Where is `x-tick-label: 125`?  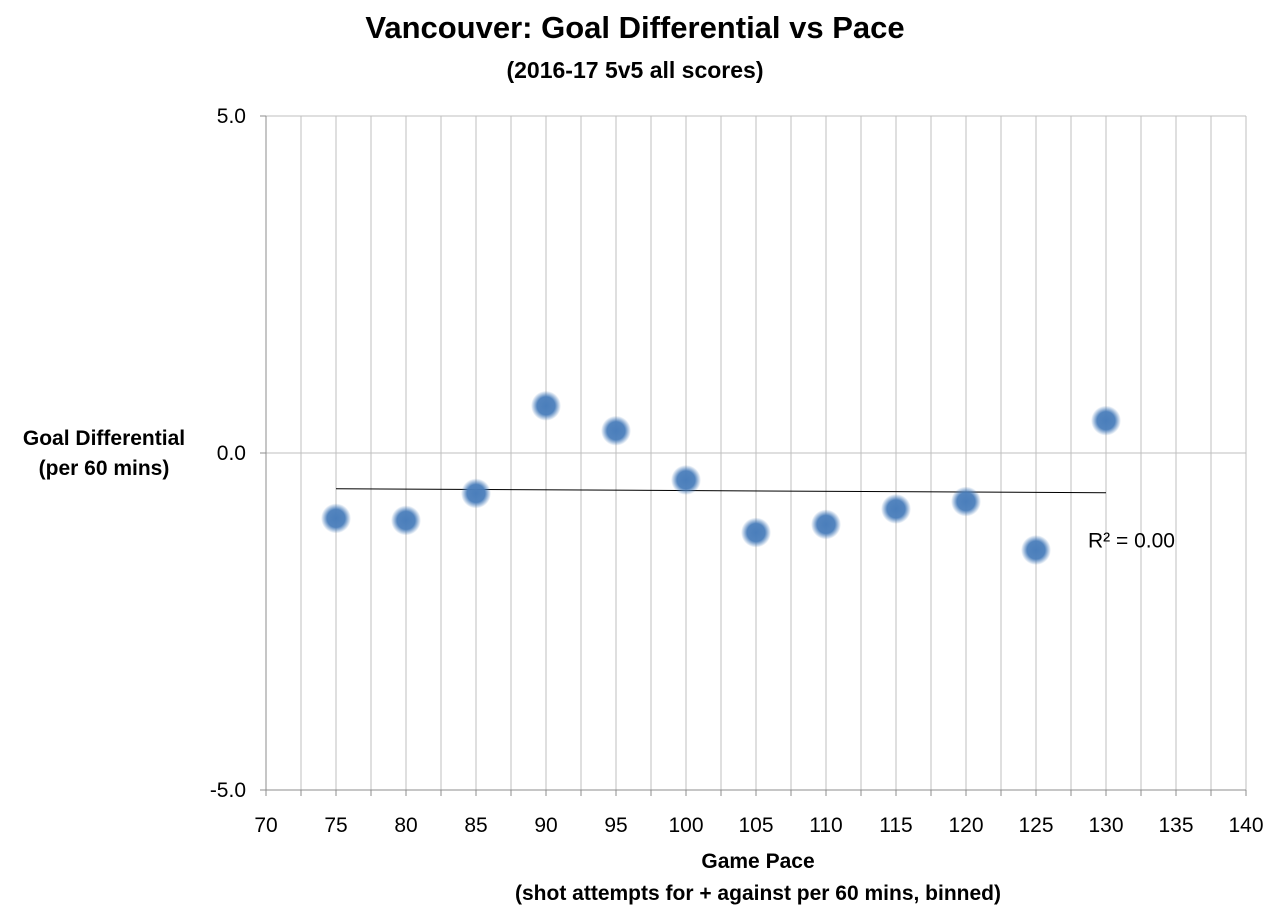
x-tick-label: 125 is located at coordinates (1035, 825).